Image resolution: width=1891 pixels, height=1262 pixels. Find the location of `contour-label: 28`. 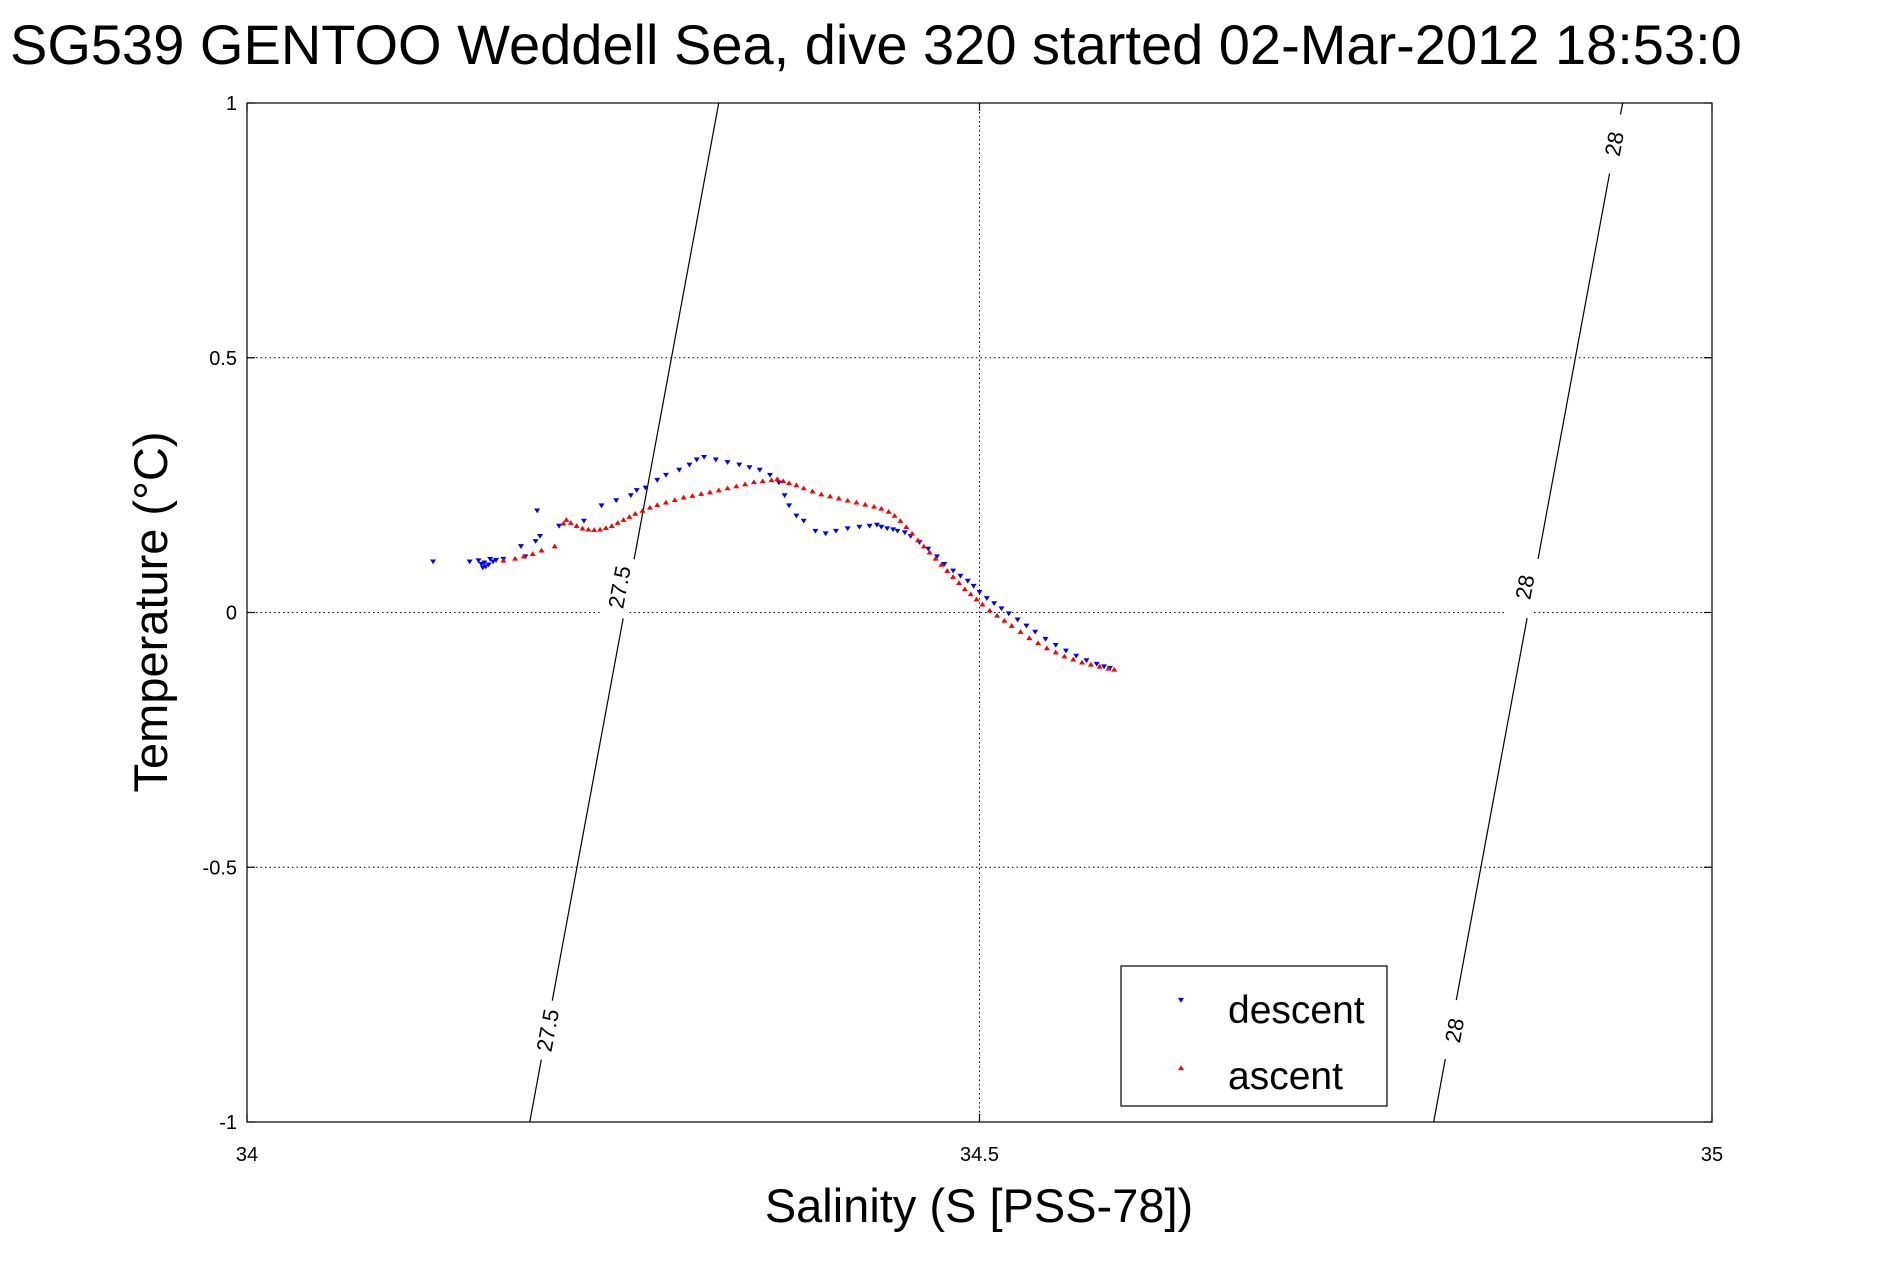

contour-label: 28 is located at coordinates (1614, 144).